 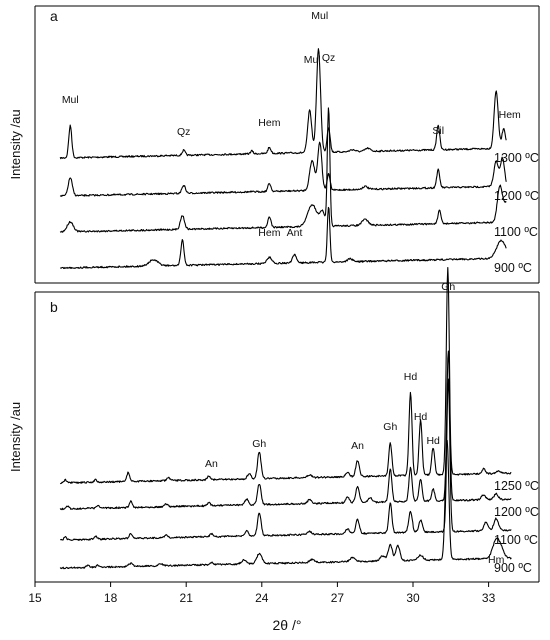 I want to click on panel-label: a, so click(x=54, y=16).